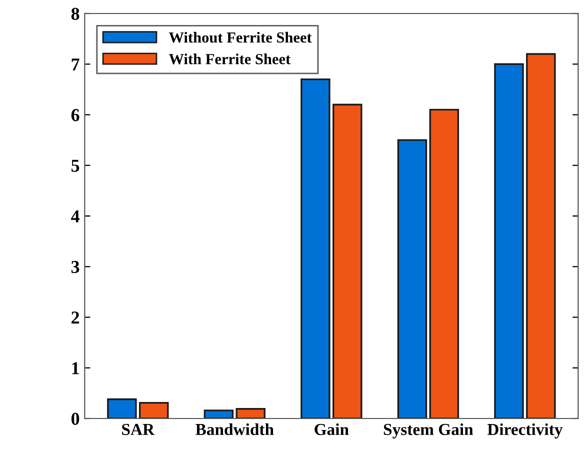 This screenshot has width=584, height=450. What do you see at coordinates (75, 216) in the screenshot?
I see `y-tick-label: 4` at bounding box center [75, 216].